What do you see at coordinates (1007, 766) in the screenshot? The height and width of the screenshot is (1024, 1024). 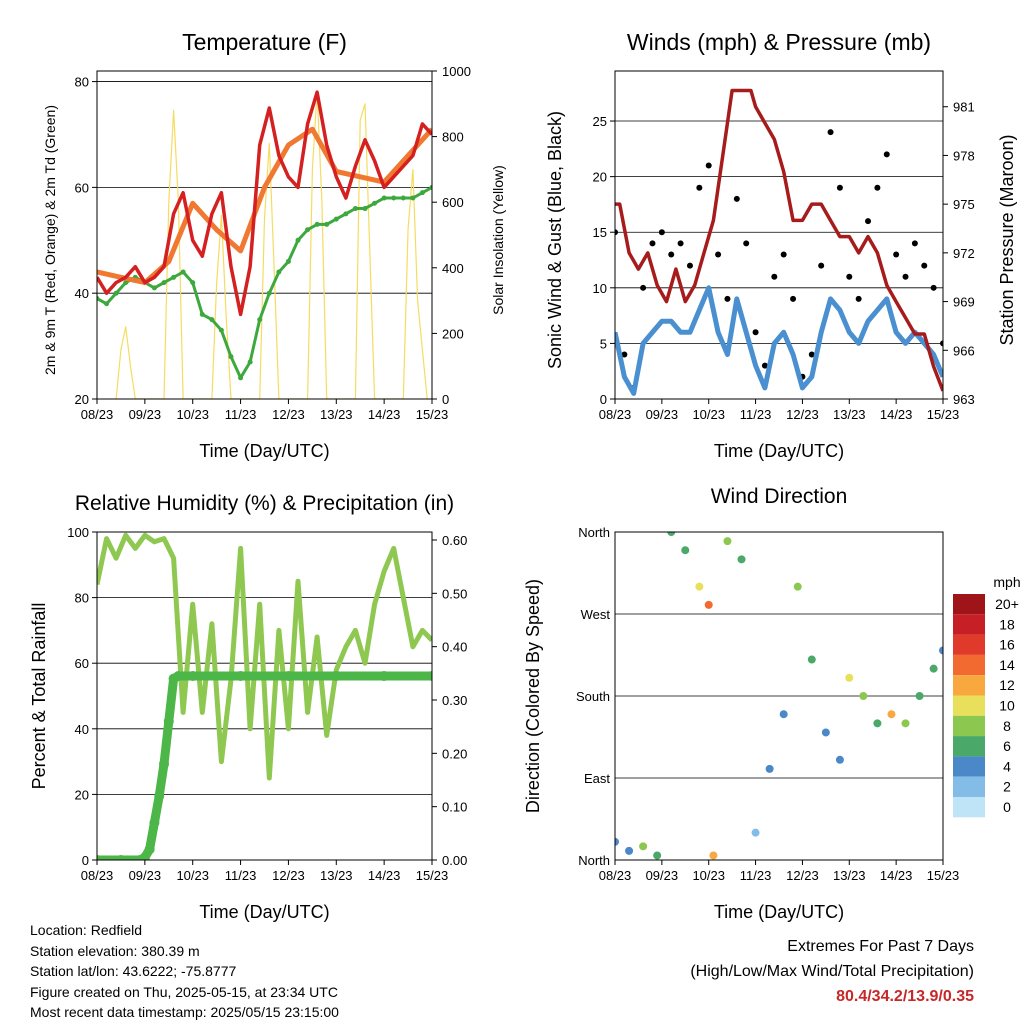 I see `legend-label: 4` at bounding box center [1007, 766].